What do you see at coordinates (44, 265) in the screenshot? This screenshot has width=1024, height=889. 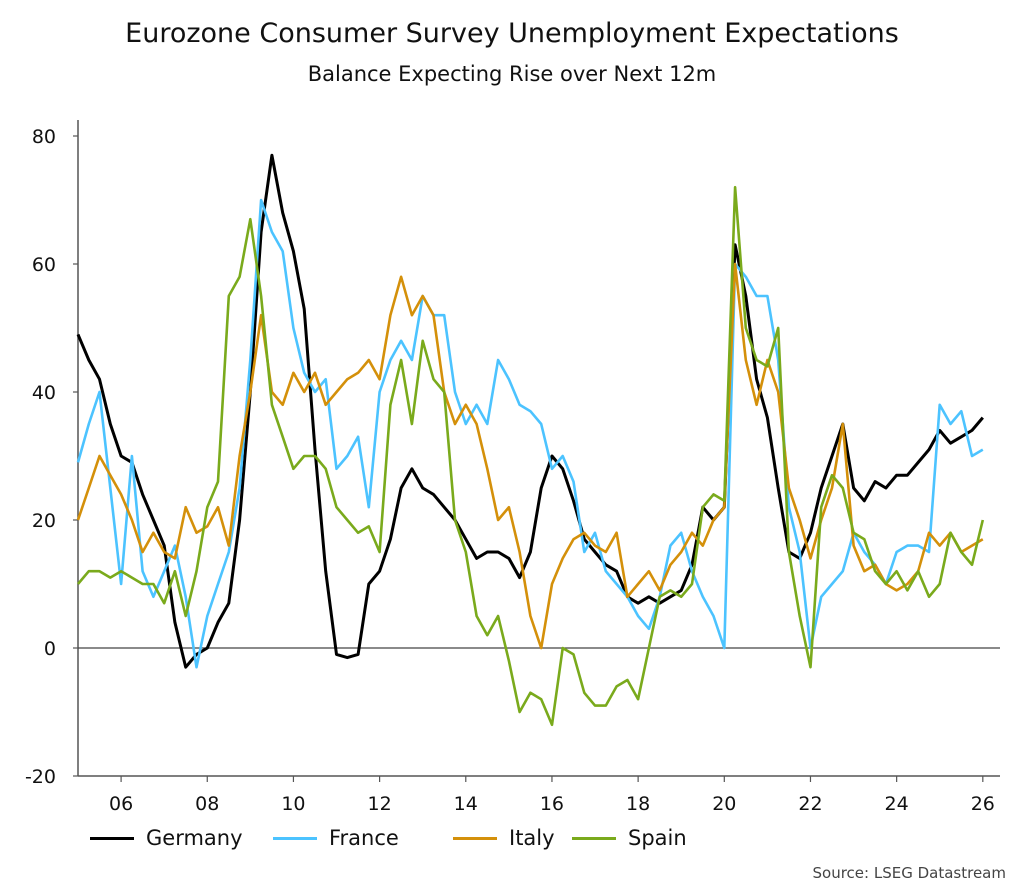 I see `y-tick-label: 60` at bounding box center [44, 265].